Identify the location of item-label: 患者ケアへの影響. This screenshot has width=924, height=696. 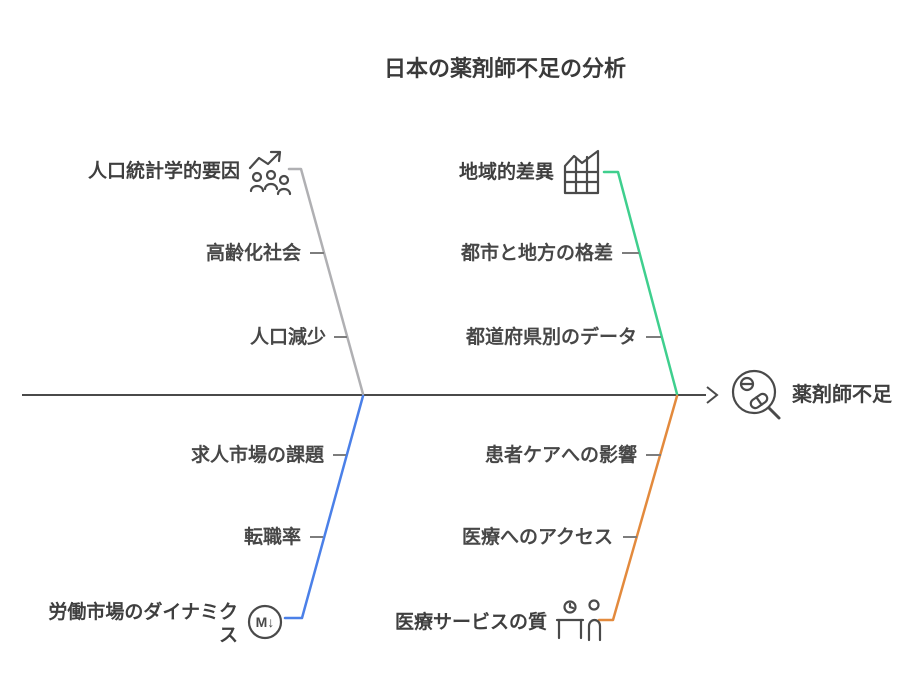
(561, 454).